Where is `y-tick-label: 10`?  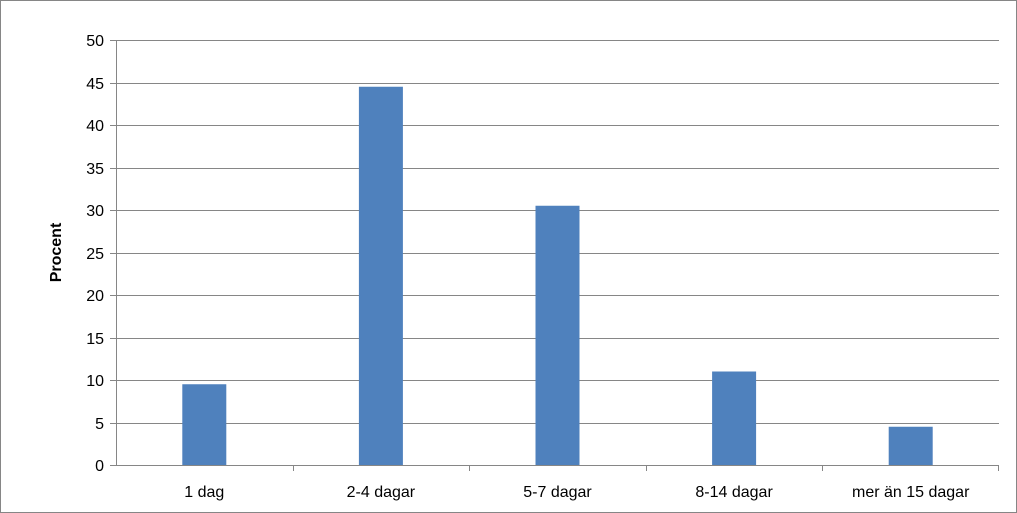
y-tick-label: 10 is located at coordinates (95, 381).